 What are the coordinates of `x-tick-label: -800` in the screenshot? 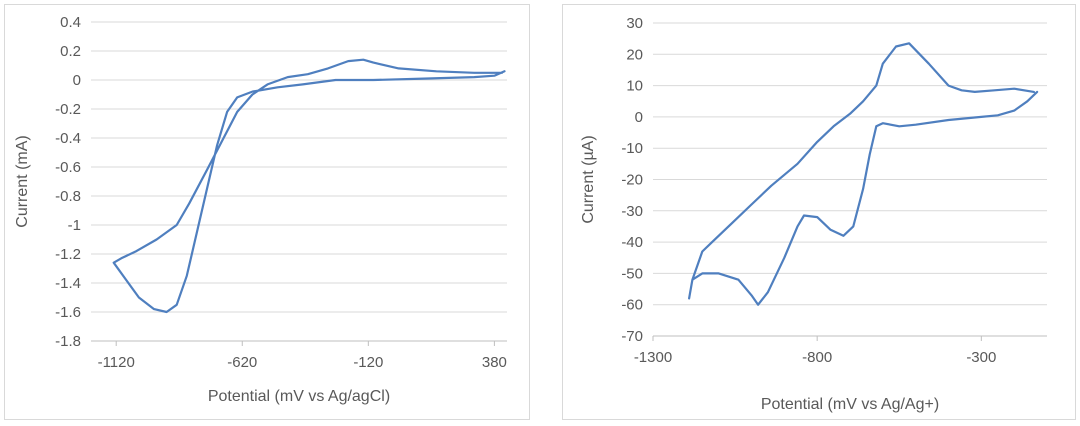 It's located at (817, 357).